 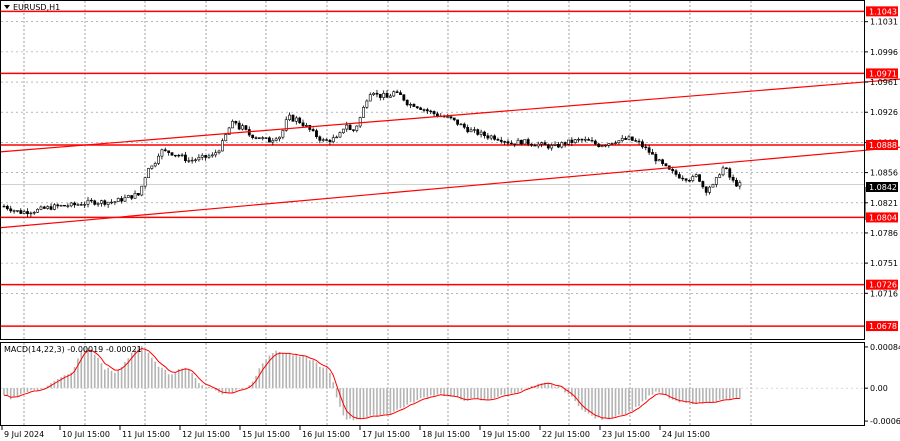 I want to click on x-tick-label: 23 Jul 15:00, so click(x=626, y=434).